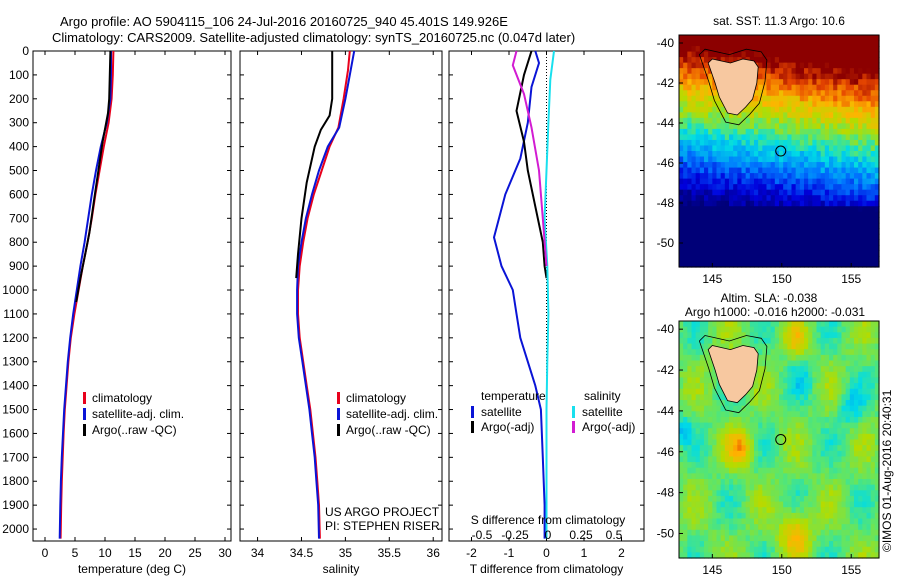 This screenshot has height=580, width=900. Describe the element at coordinates (15, 386) in the screenshot. I see `depth-tick-label: 1400` at that location.